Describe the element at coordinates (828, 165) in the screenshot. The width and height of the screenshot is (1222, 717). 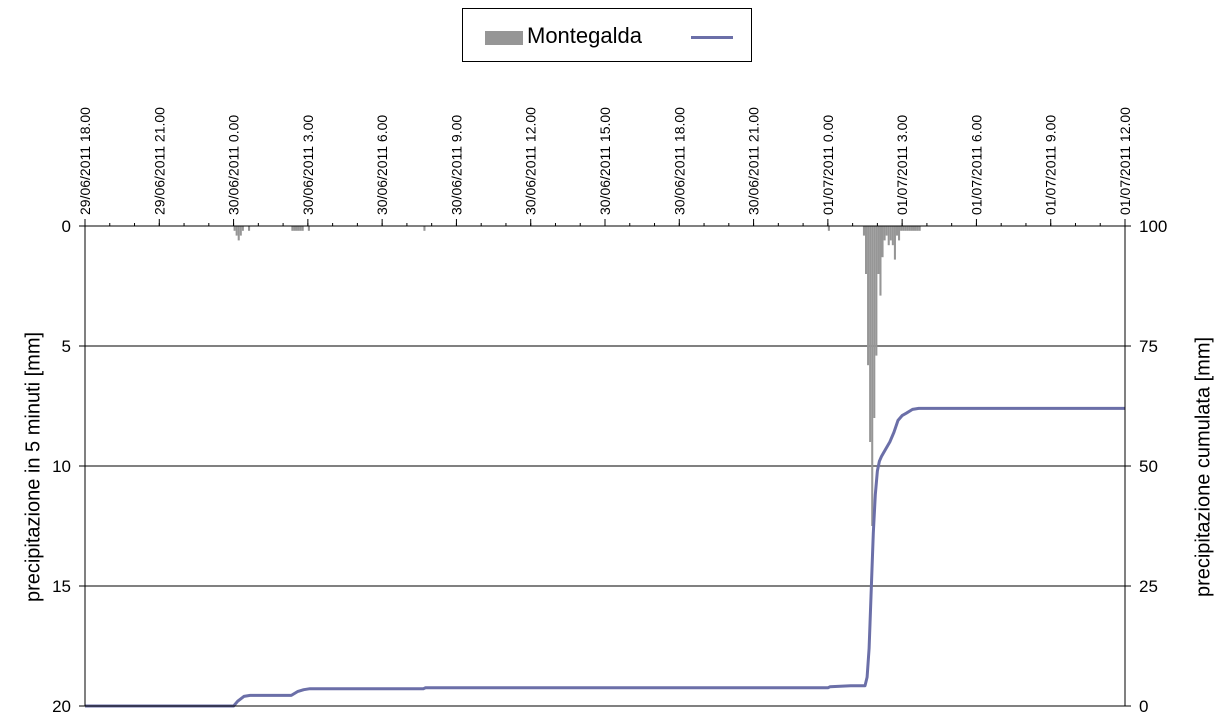
I see `x-tick-label: 01/07/2011 0.00` at that location.